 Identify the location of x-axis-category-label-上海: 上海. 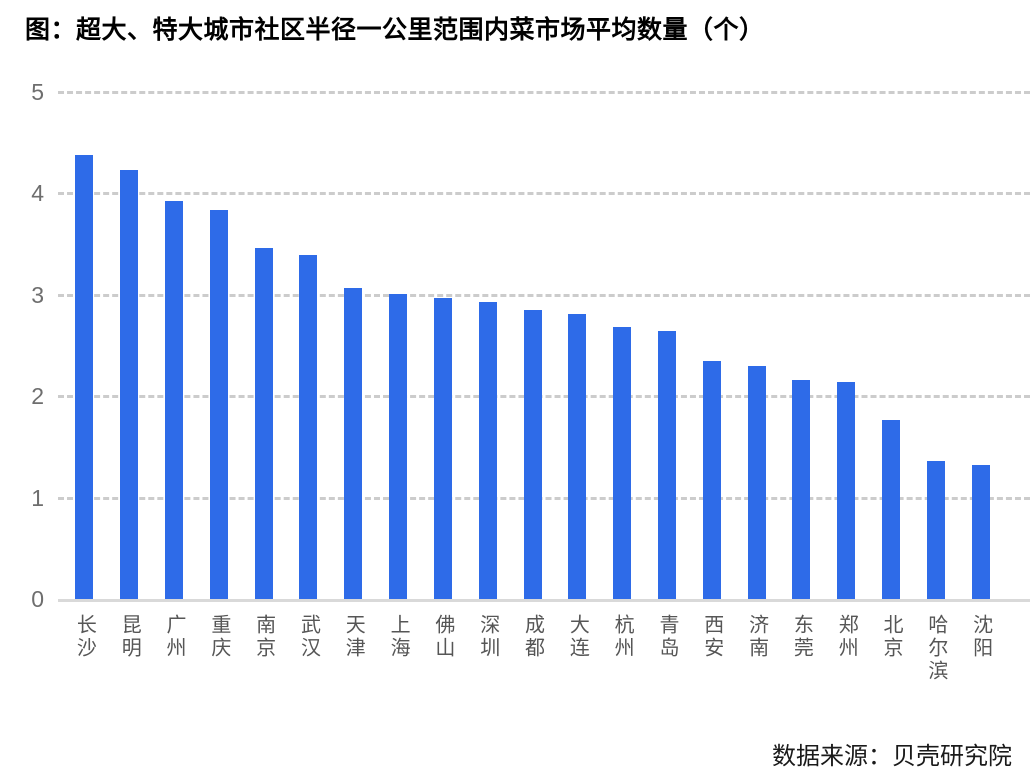
(398, 637).